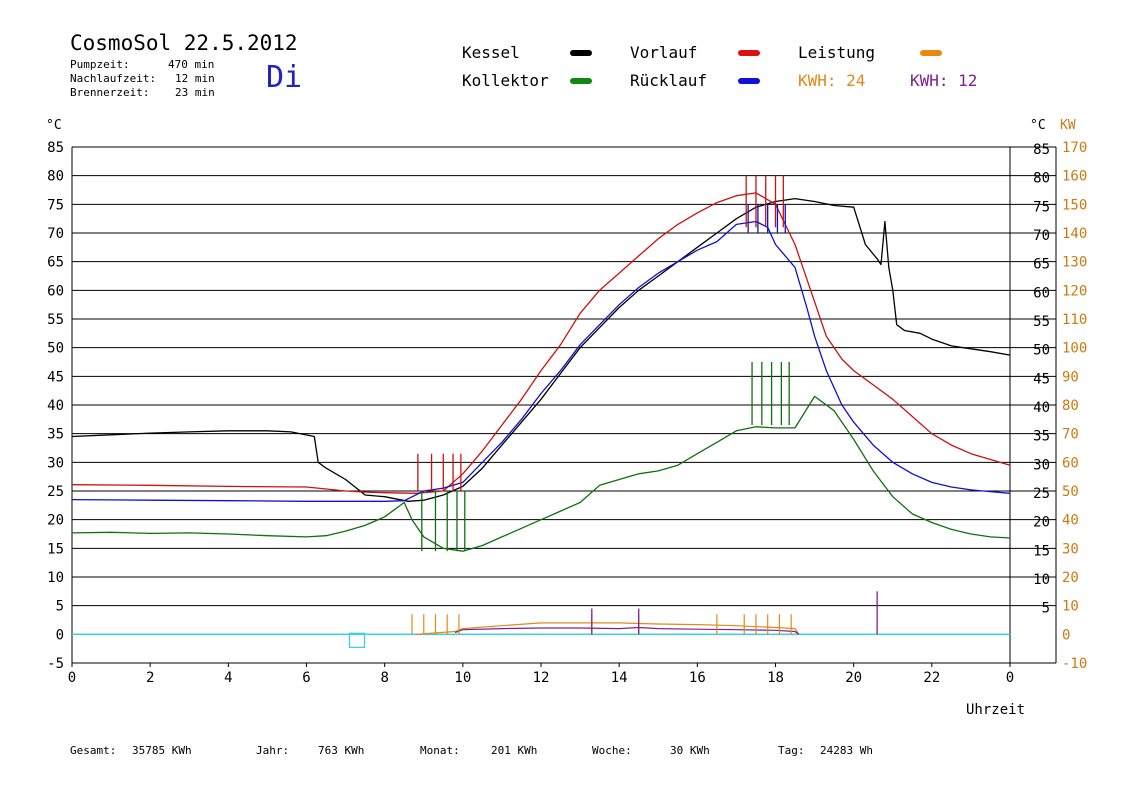 The width and height of the screenshot is (1148, 812). What do you see at coordinates (491, 52) in the screenshot?
I see `legend-kessel-label: Kessel` at bounding box center [491, 52].